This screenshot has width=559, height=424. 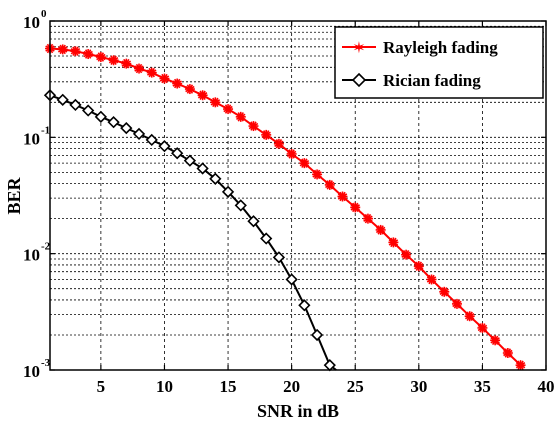 I want to click on legend-marker-rayleigh: ✶, so click(x=358, y=47).